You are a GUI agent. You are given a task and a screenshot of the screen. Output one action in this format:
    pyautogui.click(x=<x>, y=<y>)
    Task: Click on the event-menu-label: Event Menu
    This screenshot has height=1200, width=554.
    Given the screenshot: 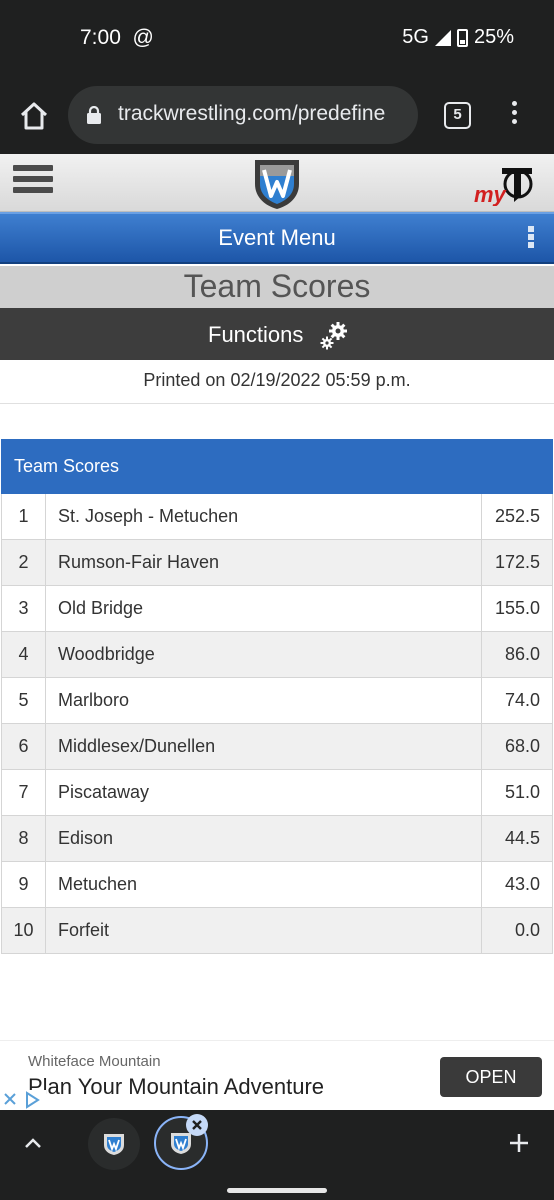 What is the action you would take?
    pyautogui.click(x=277, y=237)
    